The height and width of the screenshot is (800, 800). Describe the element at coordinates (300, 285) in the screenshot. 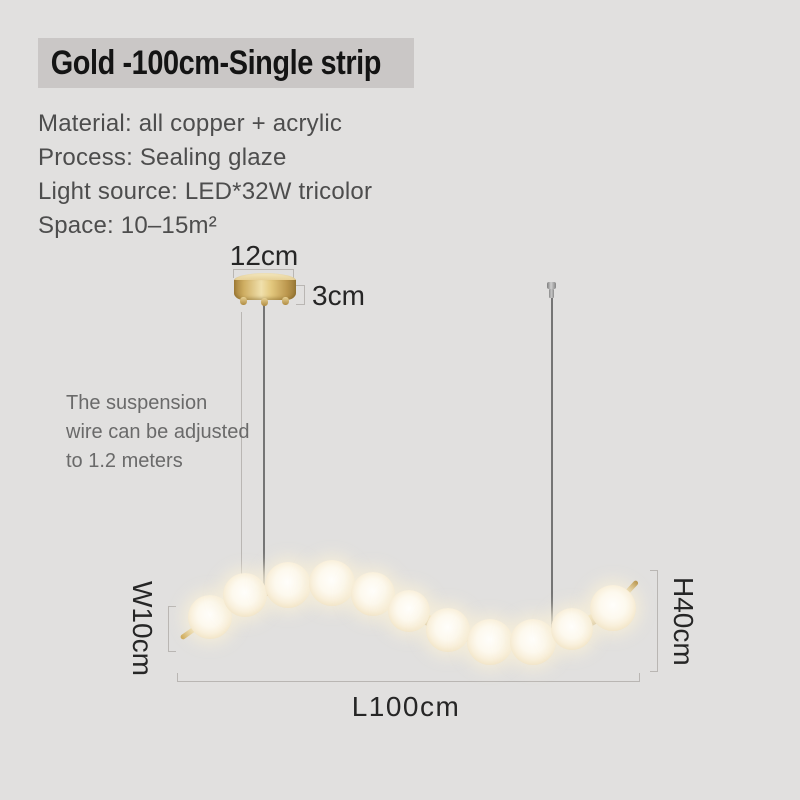

I see `canopy-height-tick-top` at that location.